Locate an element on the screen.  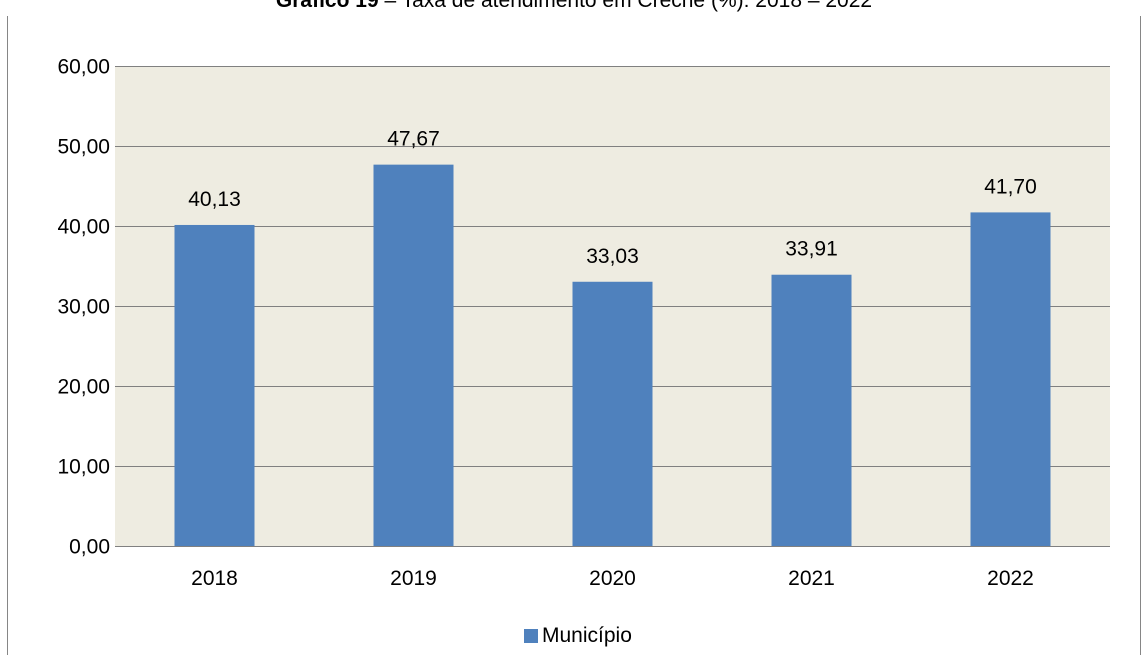
x-tick-label: 2019 is located at coordinates (413, 578).